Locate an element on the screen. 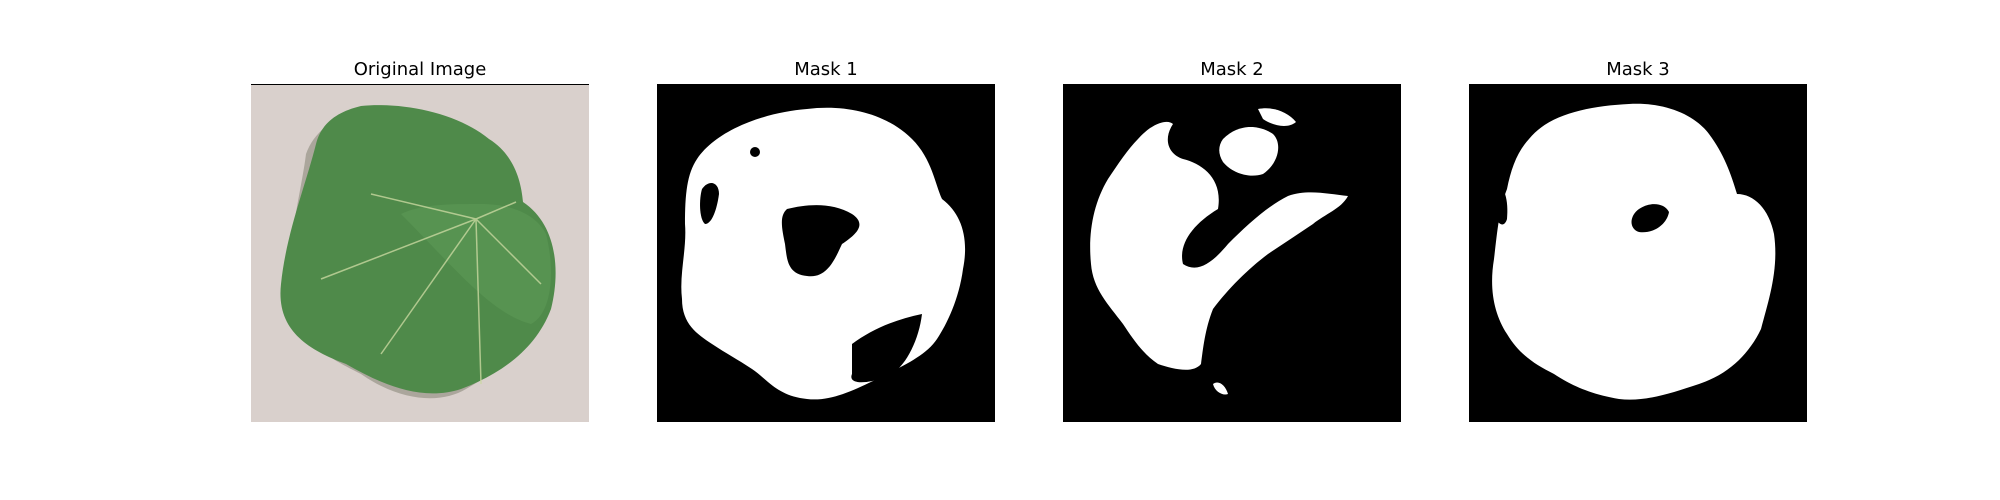 This screenshot has width=2000, height=500. panel-title-original: Original Image is located at coordinates (420, 69).